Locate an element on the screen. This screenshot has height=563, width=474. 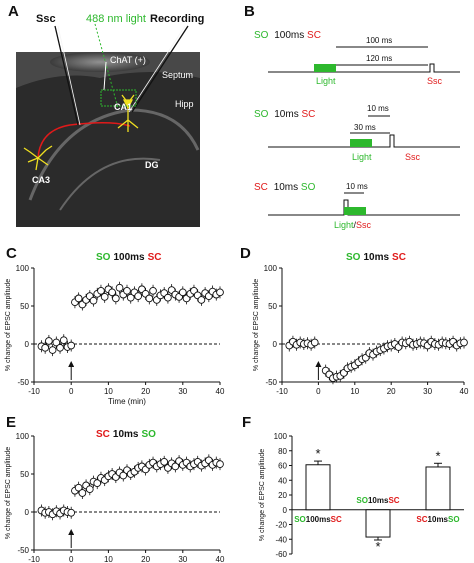
bar-category-label: SO100msSC is located at coordinates (318, 519).